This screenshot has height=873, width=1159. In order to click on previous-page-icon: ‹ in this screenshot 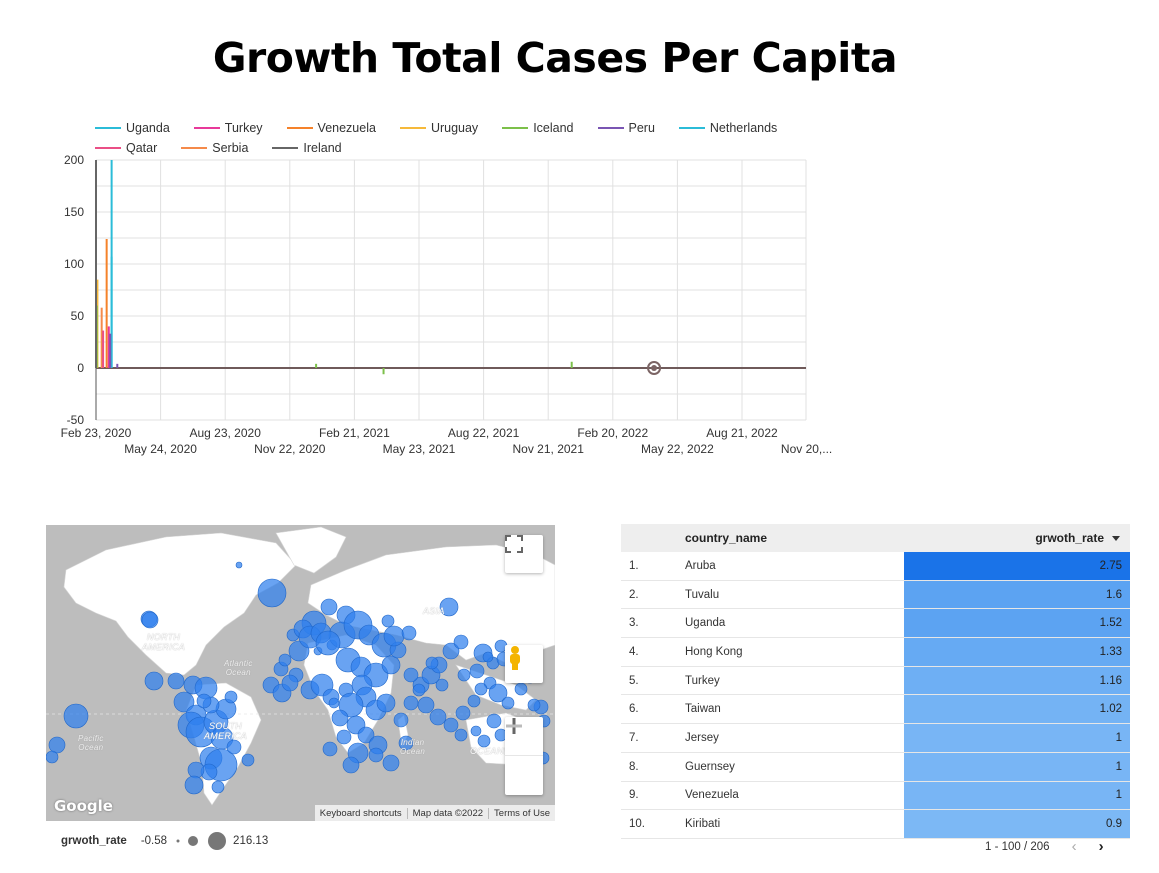, I will do `click(1074, 846)`.